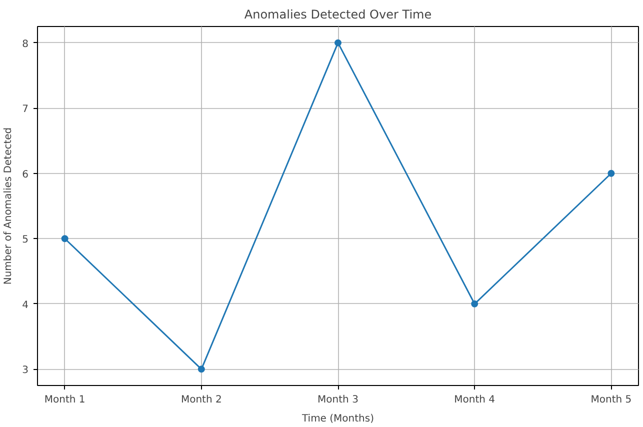 The width and height of the screenshot is (643, 427). I want to click on x-tick-label: Month 5, so click(611, 400).